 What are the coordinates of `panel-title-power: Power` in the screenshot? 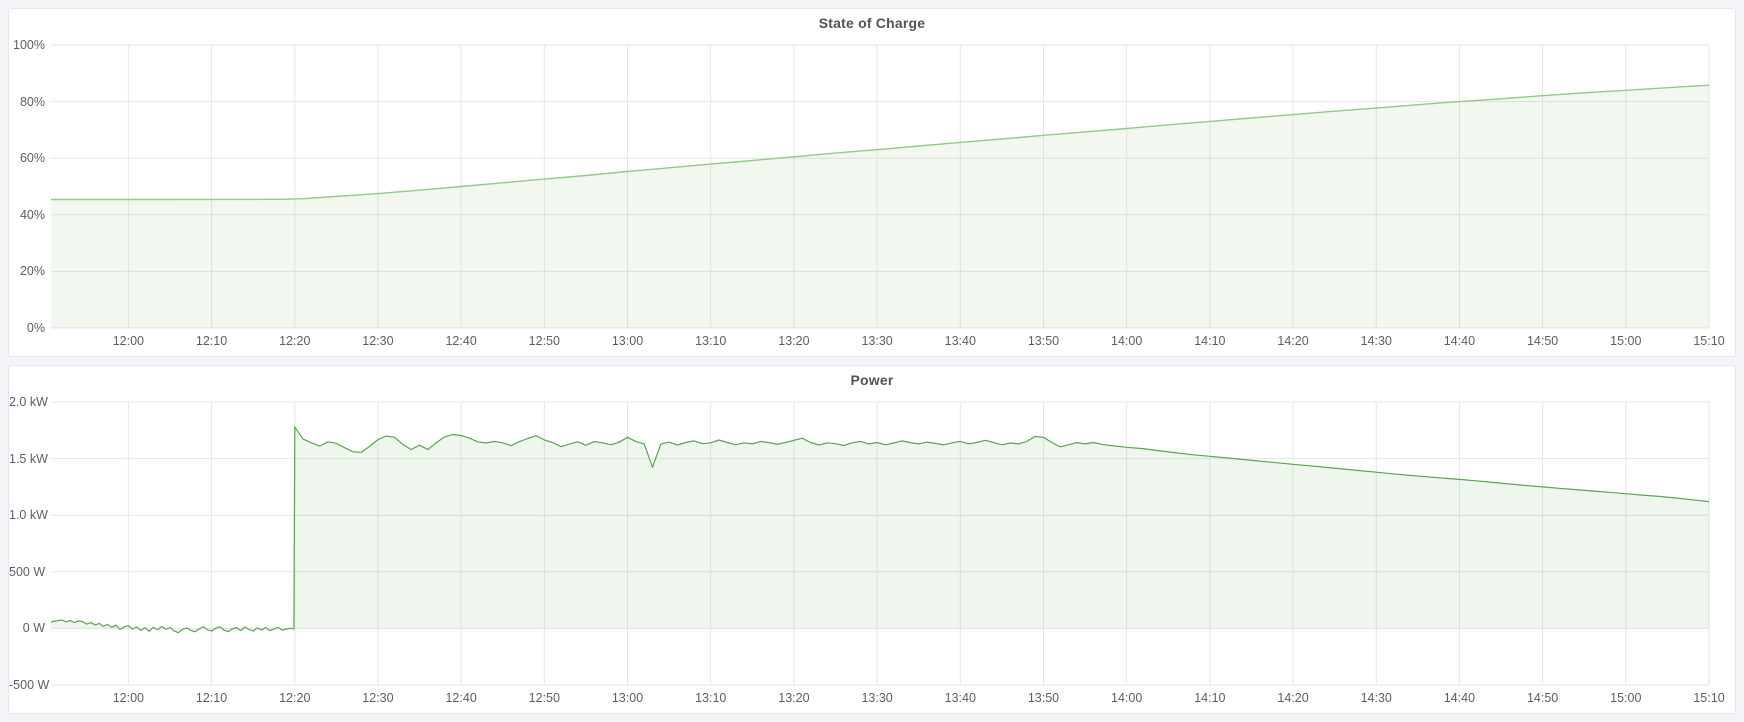 It's located at (872, 379).